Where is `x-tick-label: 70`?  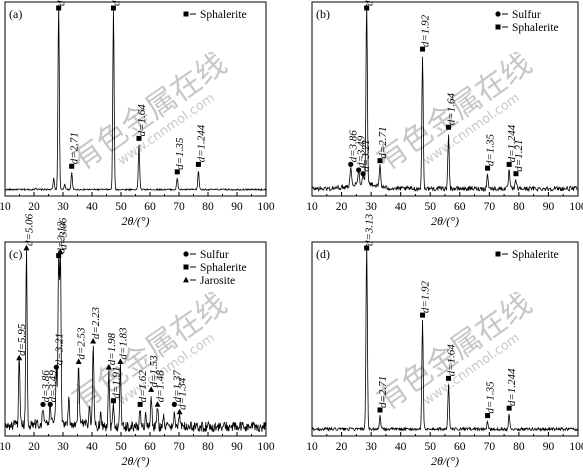 x-tick-label: 70 is located at coordinates (179, 207).